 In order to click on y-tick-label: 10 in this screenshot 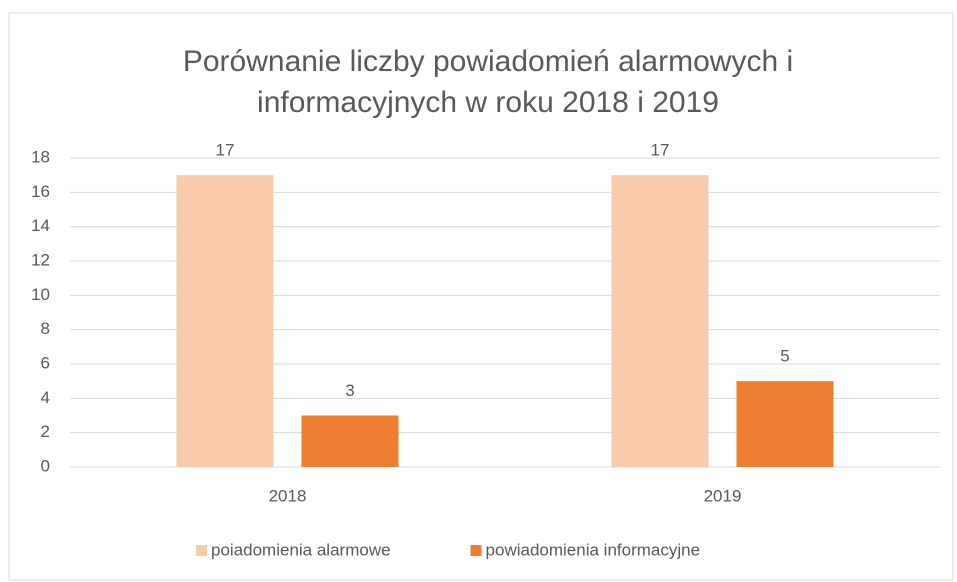, I will do `click(40, 294)`.